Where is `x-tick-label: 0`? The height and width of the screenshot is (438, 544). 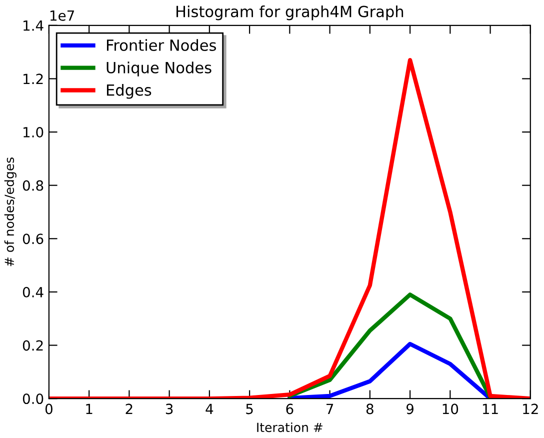 x-tick-label: 0 is located at coordinates (48, 409).